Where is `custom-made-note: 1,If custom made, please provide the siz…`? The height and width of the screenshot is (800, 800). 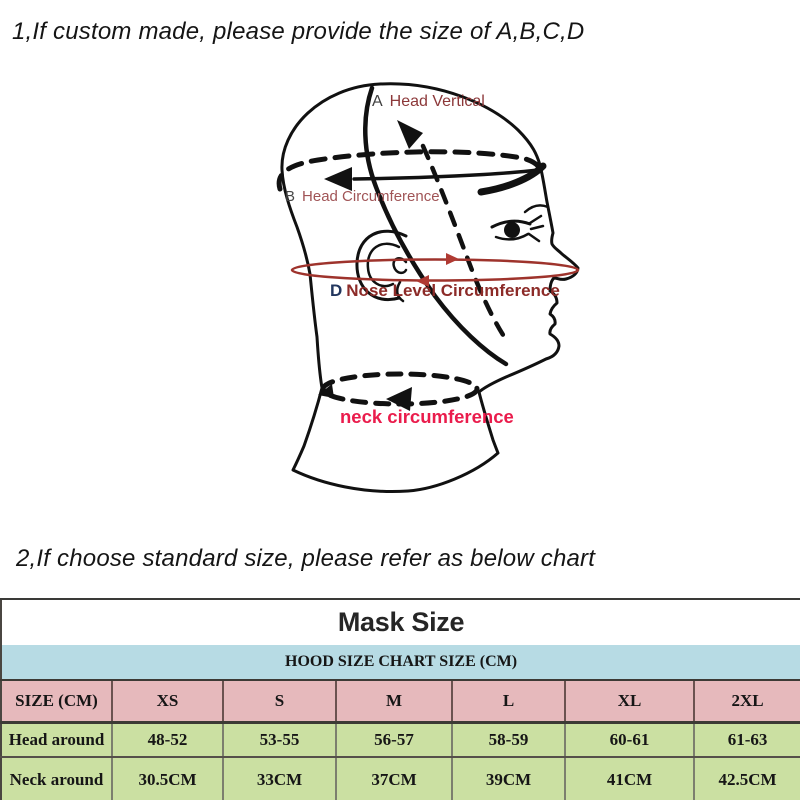
custom-made-note: 1,If custom made, please provide the siz… is located at coordinates (298, 31).